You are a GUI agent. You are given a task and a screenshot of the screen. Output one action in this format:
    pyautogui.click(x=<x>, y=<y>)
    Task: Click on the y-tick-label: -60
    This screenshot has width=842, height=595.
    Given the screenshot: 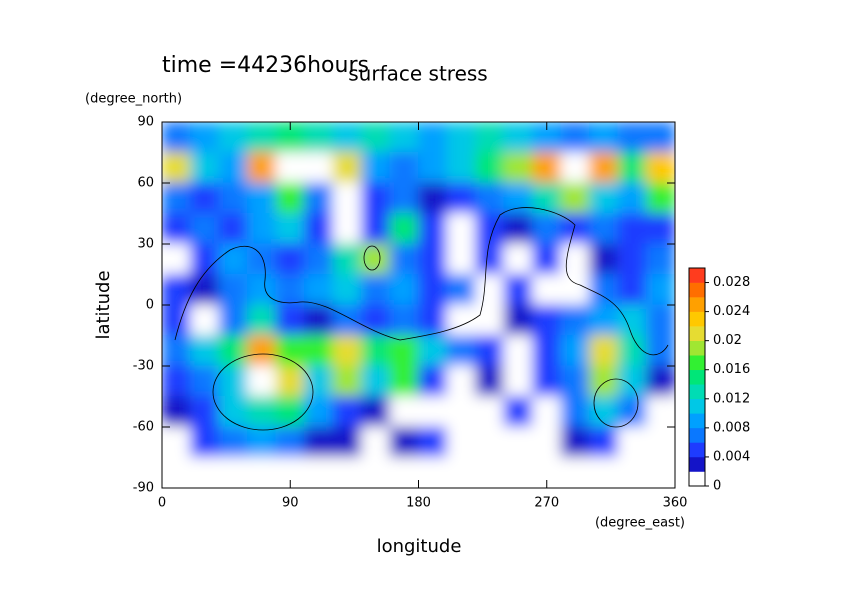 What is the action you would take?
    pyautogui.click(x=143, y=427)
    